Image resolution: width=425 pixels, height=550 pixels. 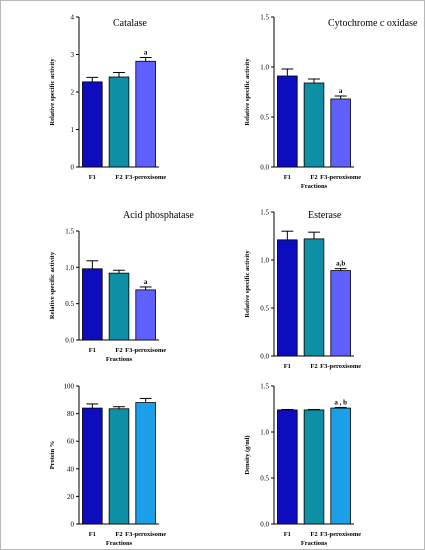 What do you see at coordinates (73, 130) in the screenshot?
I see `y-tick-label: 1` at bounding box center [73, 130].